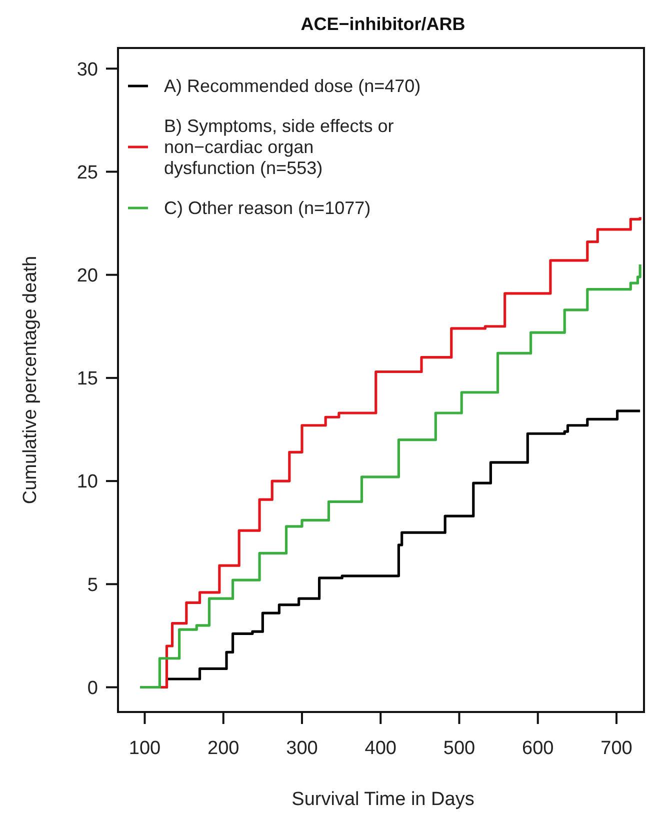 Image resolution: width=646 pixels, height=815 pixels. Describe the element at coordinates (538, 748) in the screenshot. I see `x-tick-label: 600` at that location.